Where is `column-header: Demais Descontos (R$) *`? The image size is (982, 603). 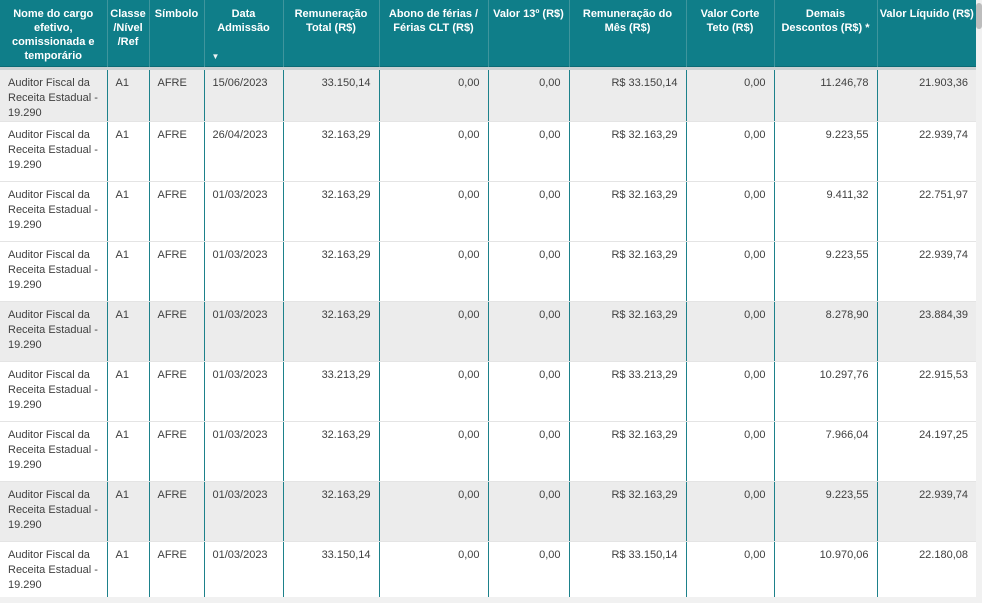
column-header: Demais Descontos (R$) * is located at coordinates (825, 35).